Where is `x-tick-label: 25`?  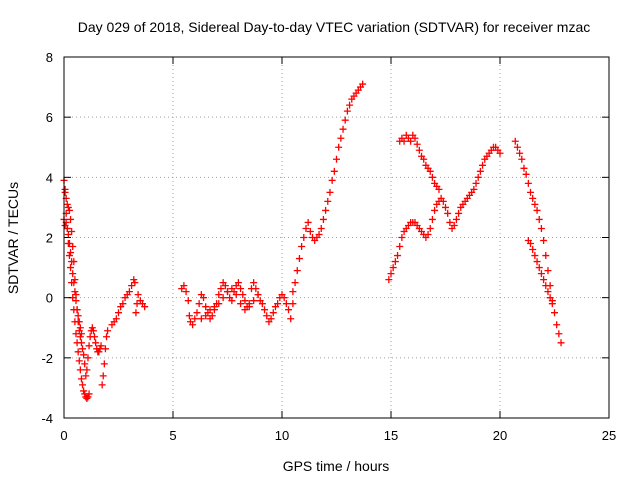
x-tick-label: 25 is located at coordinates (609, 435).